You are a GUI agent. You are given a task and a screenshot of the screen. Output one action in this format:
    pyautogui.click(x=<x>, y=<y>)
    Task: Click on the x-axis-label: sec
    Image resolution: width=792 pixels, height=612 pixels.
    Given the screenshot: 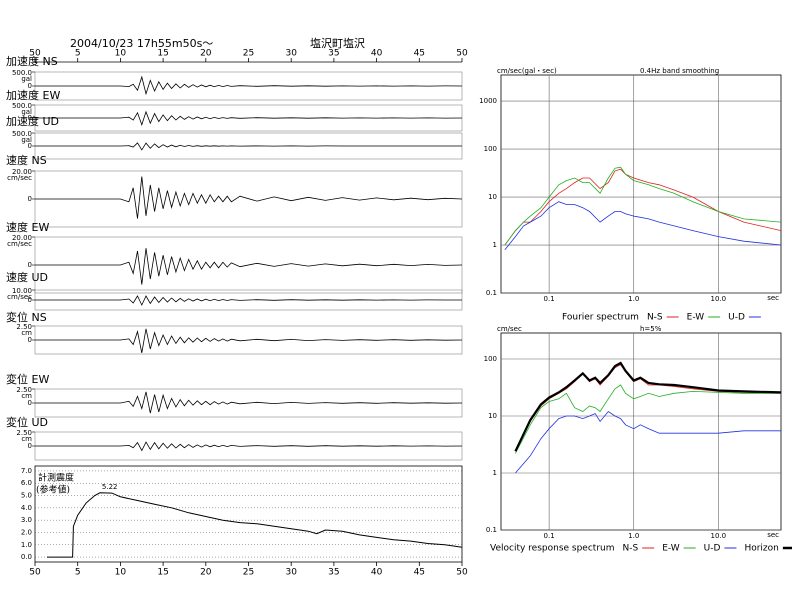 What is the action you would take?
    pyautogui.click(x=773, y=535)
    